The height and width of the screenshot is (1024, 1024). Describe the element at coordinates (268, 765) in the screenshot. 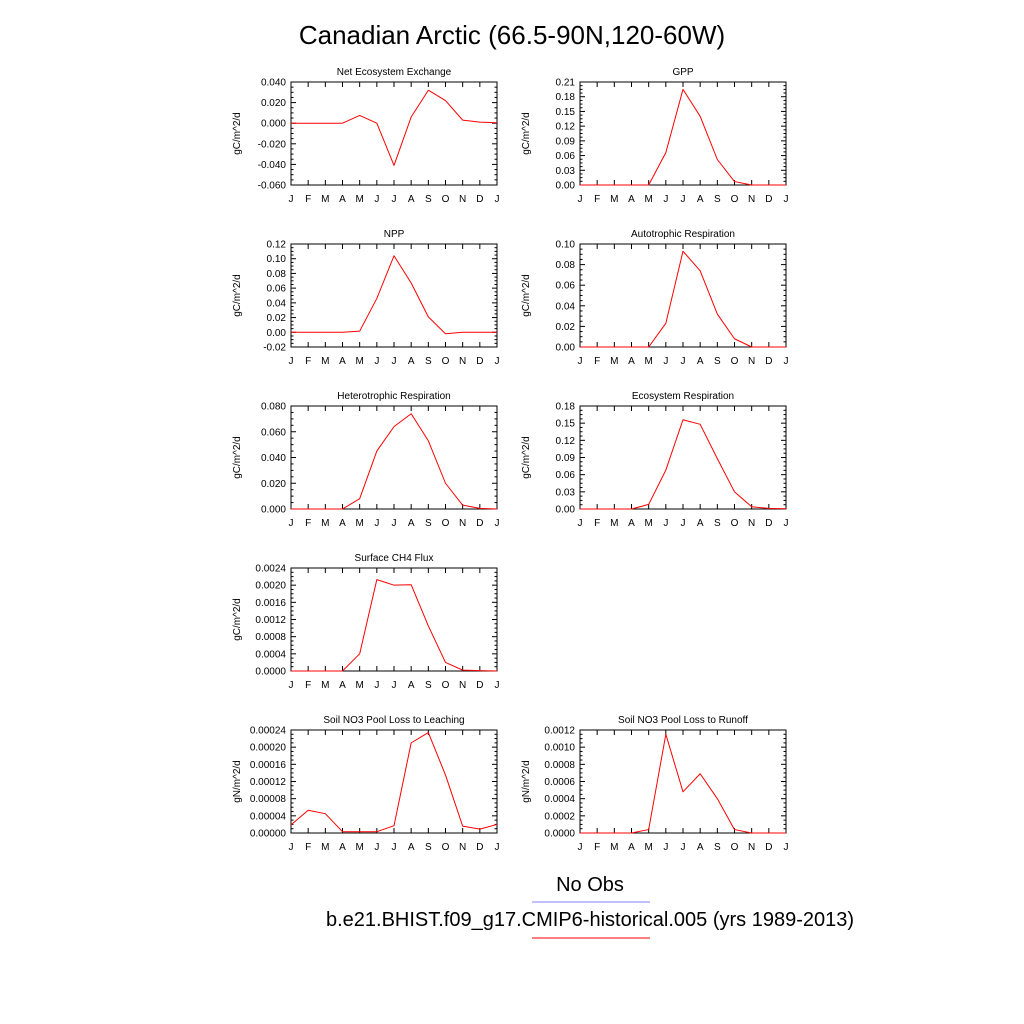

I see `y-tick-label: 0.00016` at that location.